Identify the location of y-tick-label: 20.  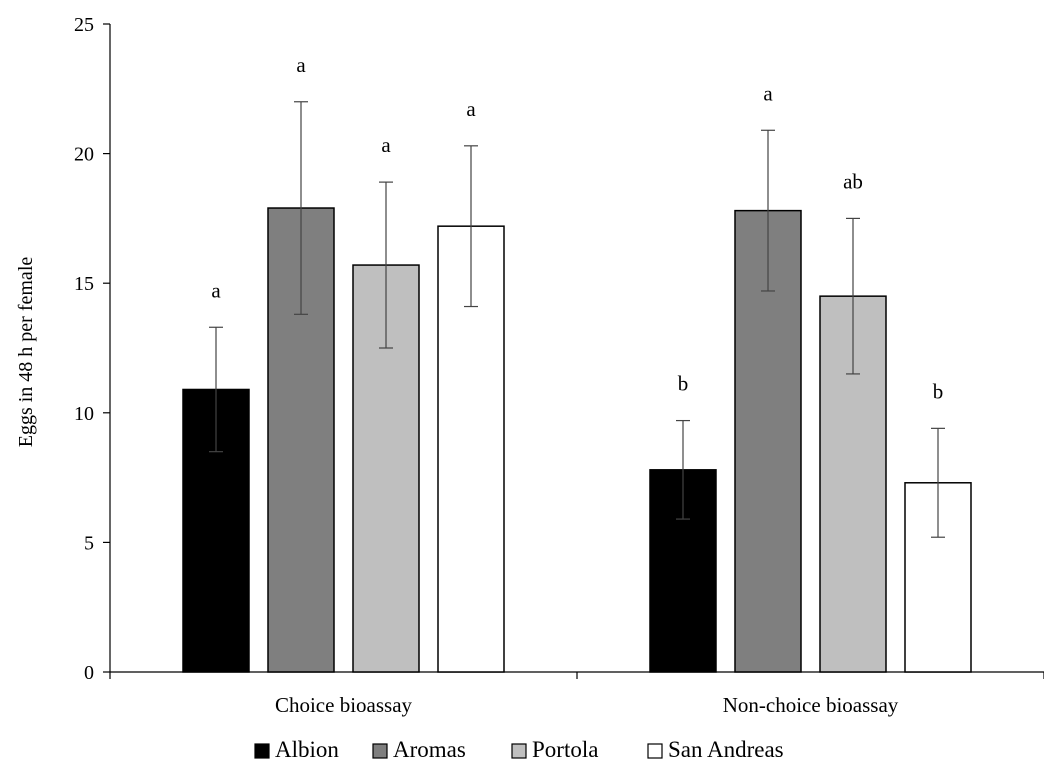
(84, 155).